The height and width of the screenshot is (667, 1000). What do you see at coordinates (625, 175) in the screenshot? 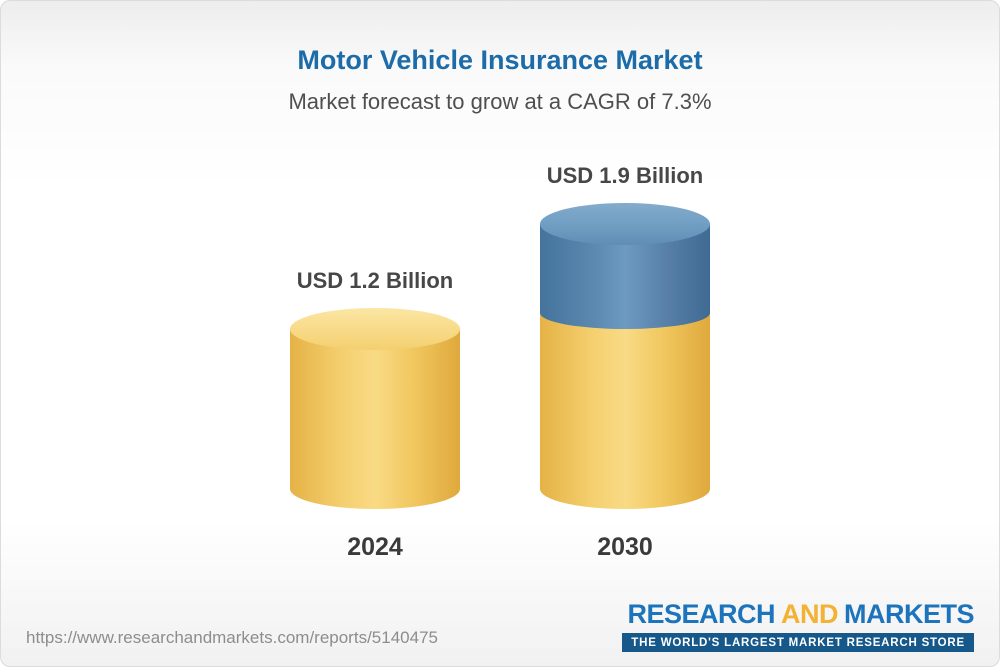
I see `bar-value-label-2030: USD 1.9 Billion` at bounding box center [625, 175].